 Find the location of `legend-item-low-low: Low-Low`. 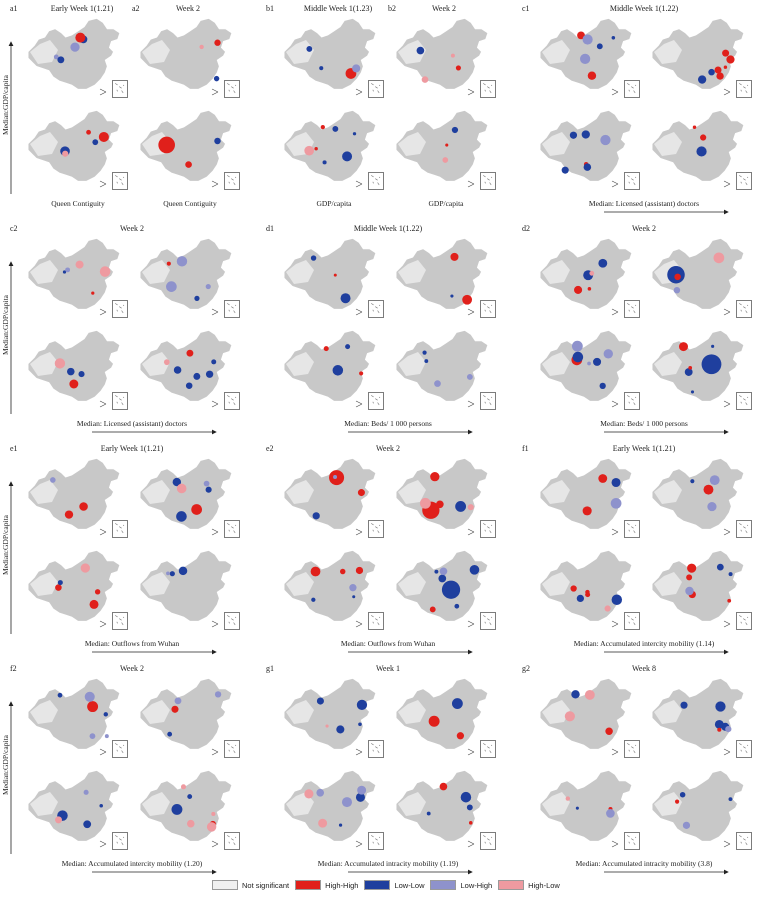

legend-item-low-low: Low-Low is located at coordinates (394, 885).